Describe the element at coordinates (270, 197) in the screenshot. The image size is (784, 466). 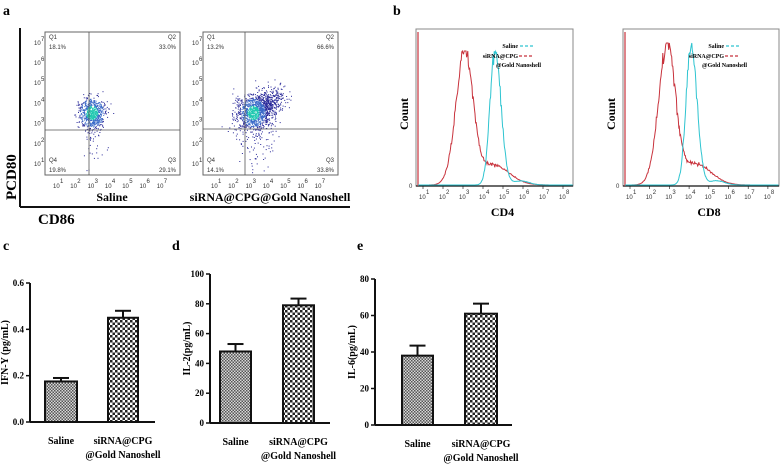
I see `plot-title-treated: siRNA@CPG@Gold Nanoshell` at that location.